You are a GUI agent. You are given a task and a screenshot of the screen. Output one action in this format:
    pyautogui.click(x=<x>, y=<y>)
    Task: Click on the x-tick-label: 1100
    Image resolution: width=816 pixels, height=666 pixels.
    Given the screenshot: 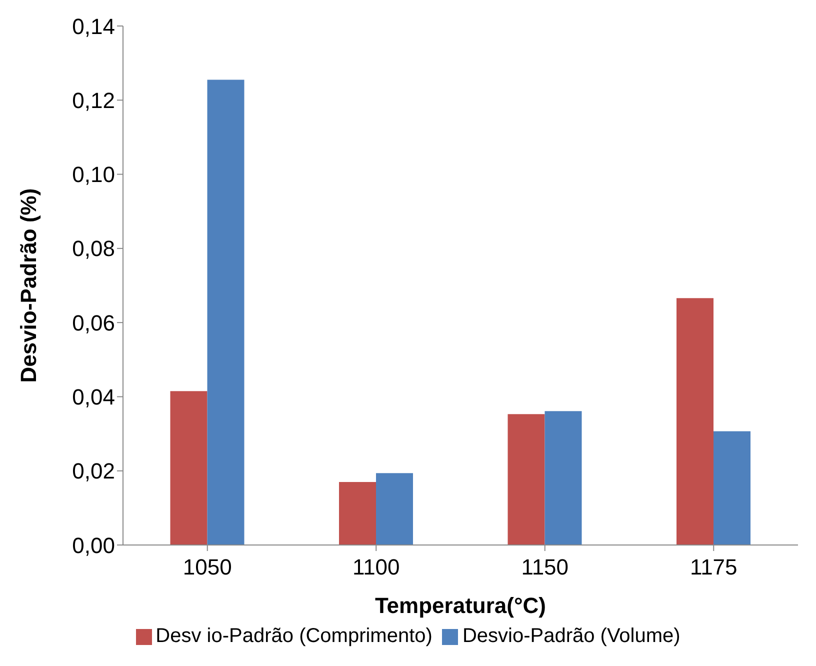 What is the action you would take?
    pyautogui.click(x=376, y=567)
    